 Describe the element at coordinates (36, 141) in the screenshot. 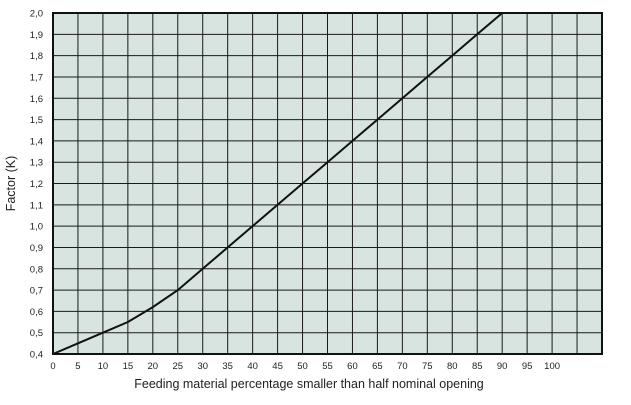

I see `y-tick-label: 1,4` at that location.